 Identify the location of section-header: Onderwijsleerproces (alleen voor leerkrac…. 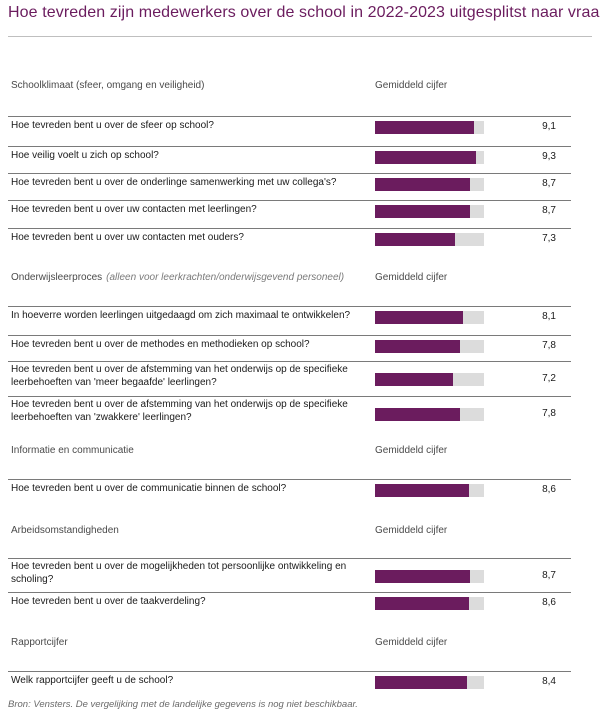
(291, 282).